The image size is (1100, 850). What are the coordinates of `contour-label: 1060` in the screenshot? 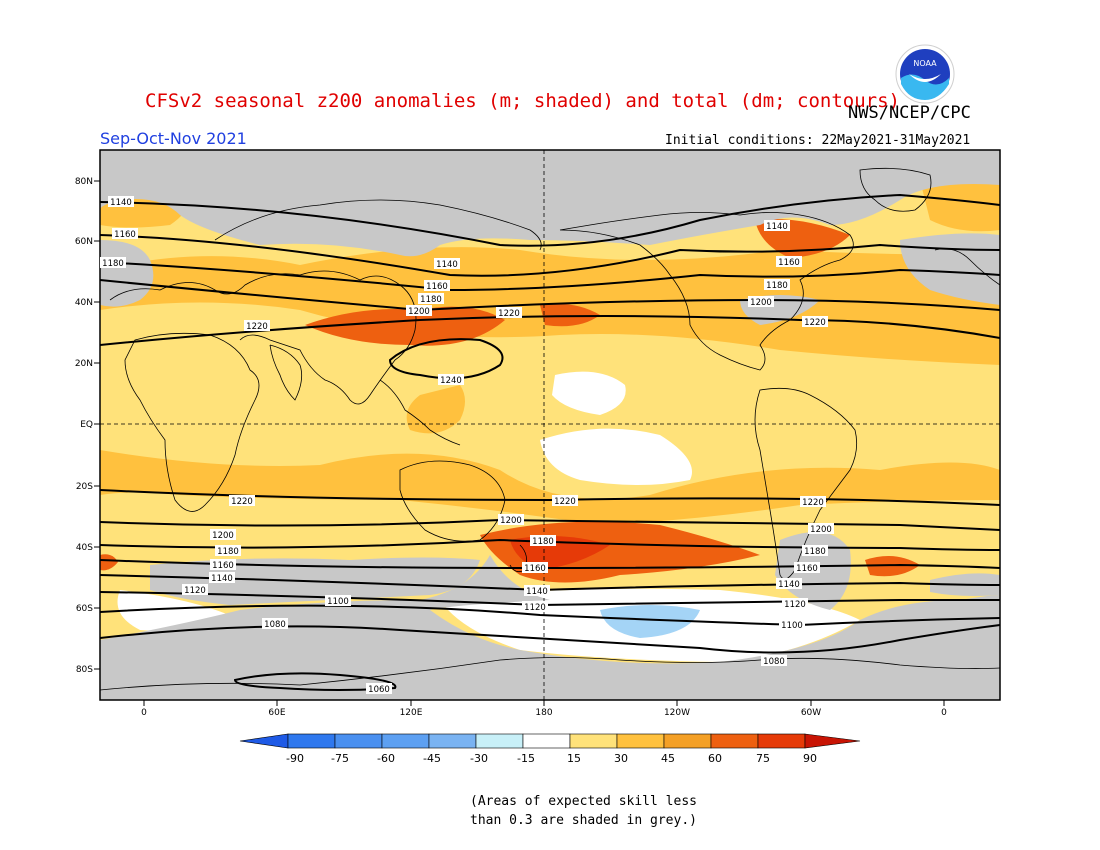 It's located at (379, 689).